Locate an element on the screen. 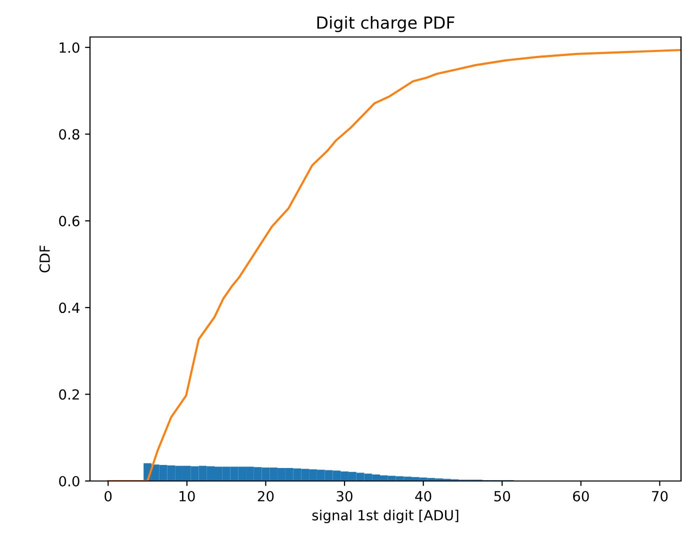  x-tick-label: 20 is located at coordinates (266, 496).